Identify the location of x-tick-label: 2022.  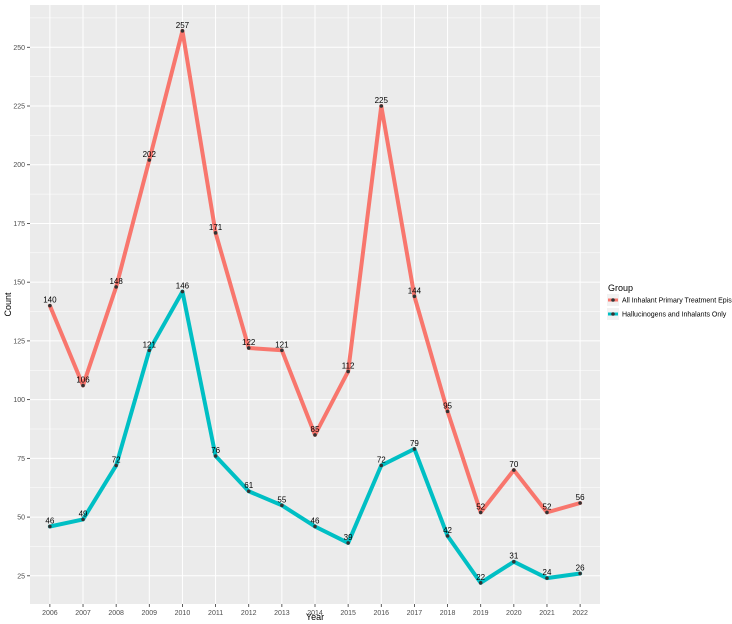
(580, 613).